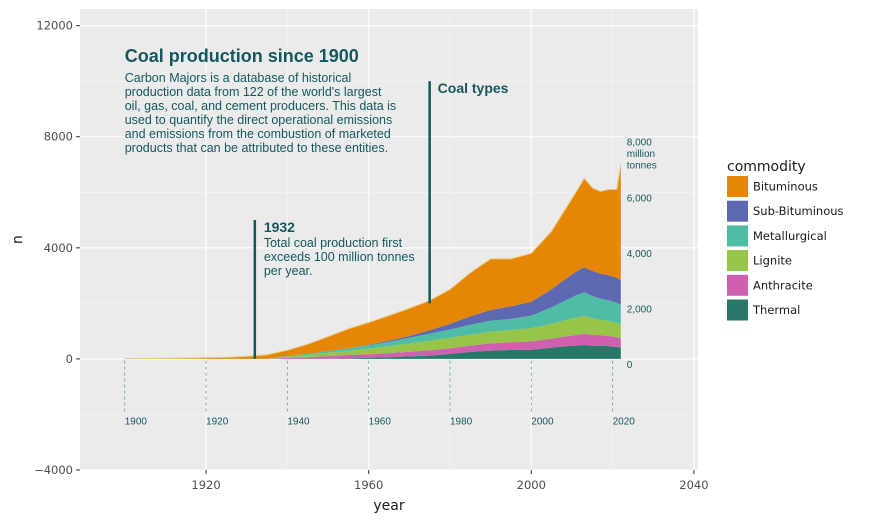 The image size is (875, 522). Describe the element at coordinates (388, 506) in the screenshot. I see `x-axis-title: year` at that location.